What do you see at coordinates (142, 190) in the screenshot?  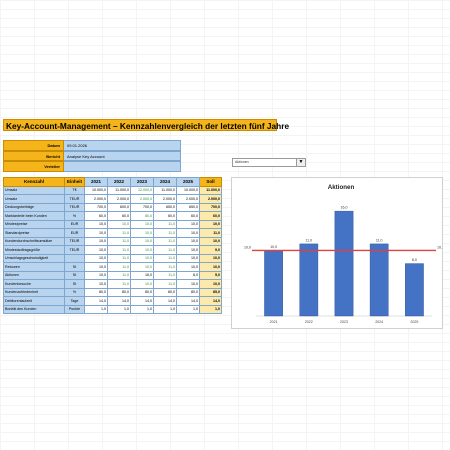 I see `kpi-value-cell: 12.000,0` at bounding box center [142, 190].